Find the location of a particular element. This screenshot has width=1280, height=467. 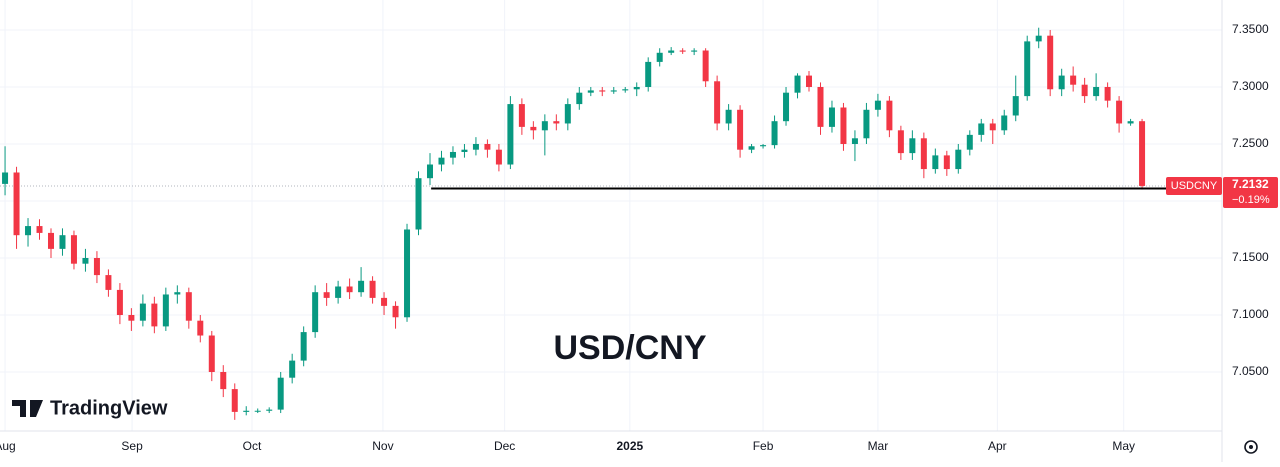

gear is located at coordinates (1251, 447).